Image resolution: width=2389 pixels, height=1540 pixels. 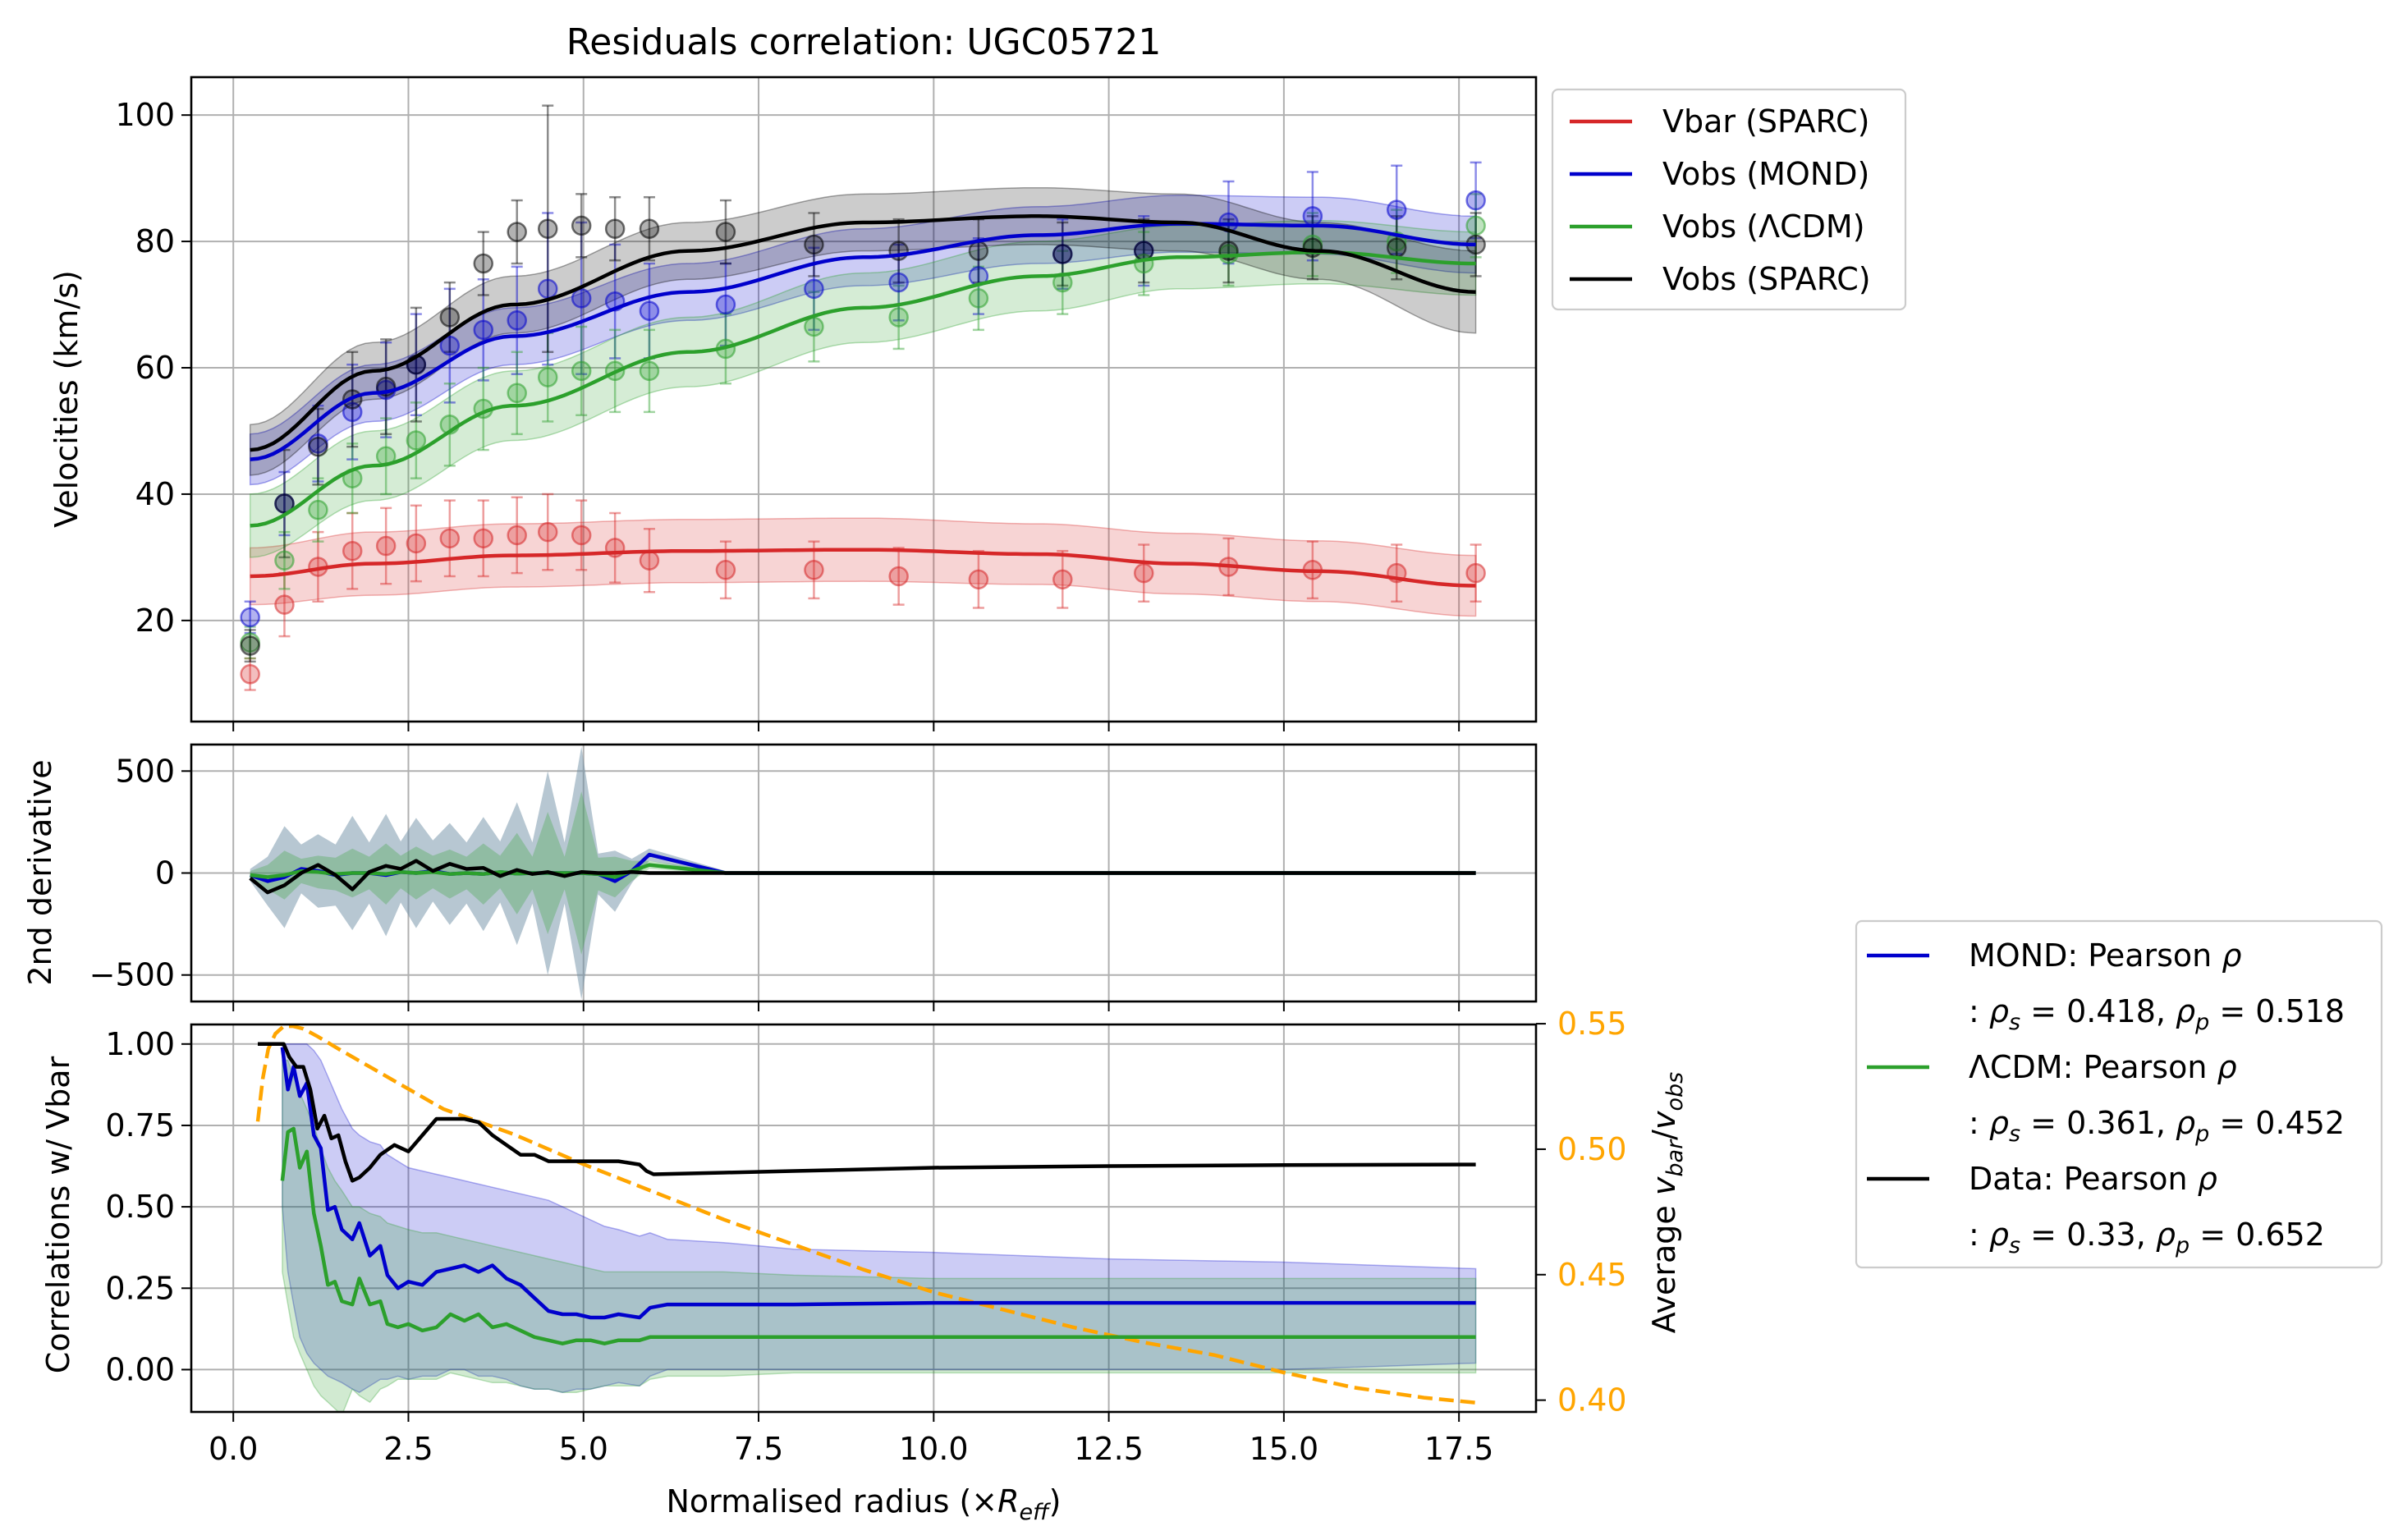 What do you see at coordinates (155, 368) in the screenshot?
I see `y-tick-label: 60` at bounding box center [155, 368].